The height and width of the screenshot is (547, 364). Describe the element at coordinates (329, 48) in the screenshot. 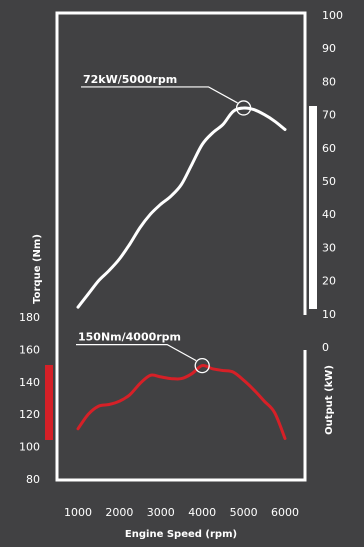

I see `output-tick-label: 90` at that location.